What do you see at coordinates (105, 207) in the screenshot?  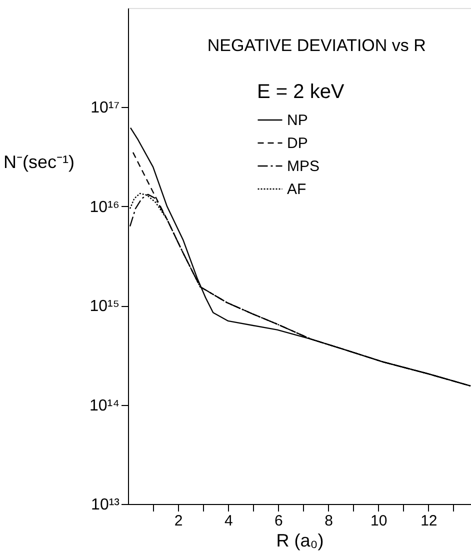 I see `y-tick-label: 10¹⁶` at bounding box center [105, 207].